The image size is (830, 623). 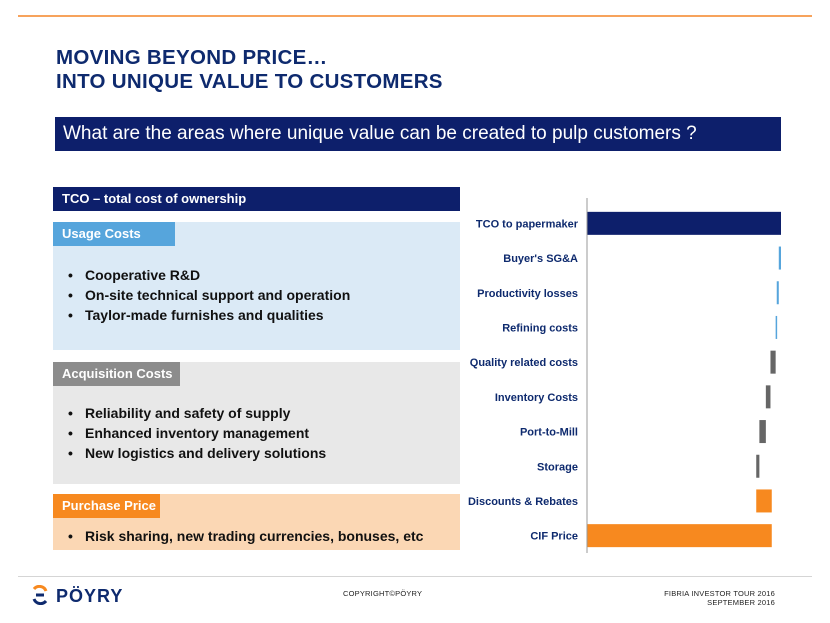 I want to click on list-item: • On-site technical support and operation, so click(x=209, y=295).